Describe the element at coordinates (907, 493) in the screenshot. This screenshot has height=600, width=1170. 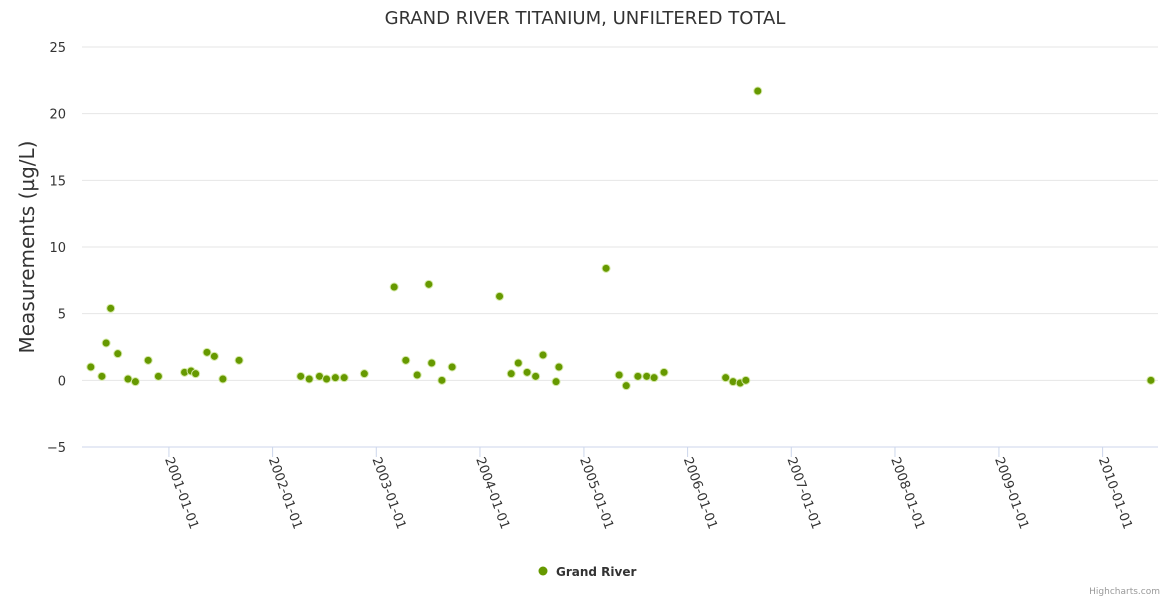
I see `x-tick-label: 2008-01-01` at that location.